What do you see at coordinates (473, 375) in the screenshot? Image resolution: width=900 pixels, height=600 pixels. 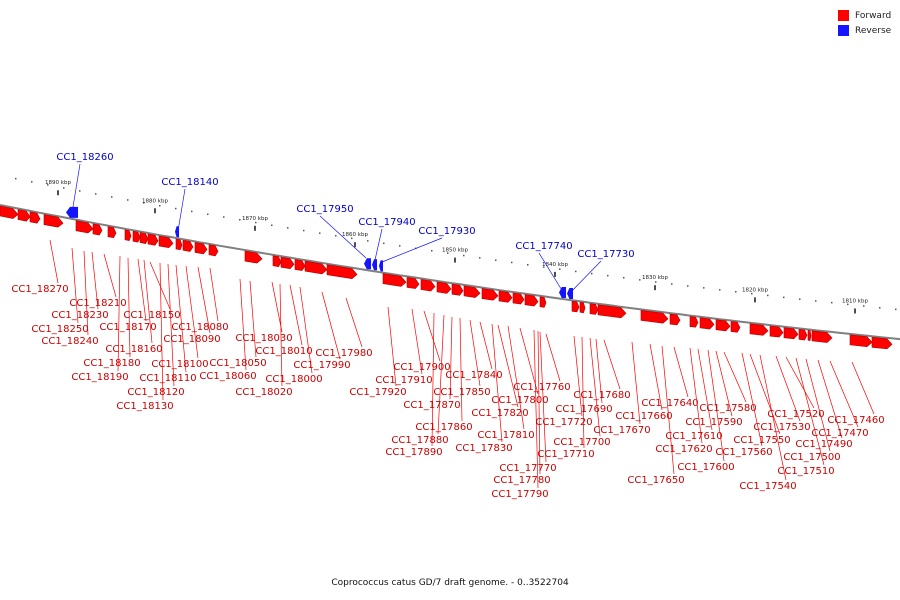 I see `forward-gene-label: CC1_17840` at bounding box center [473, 375].